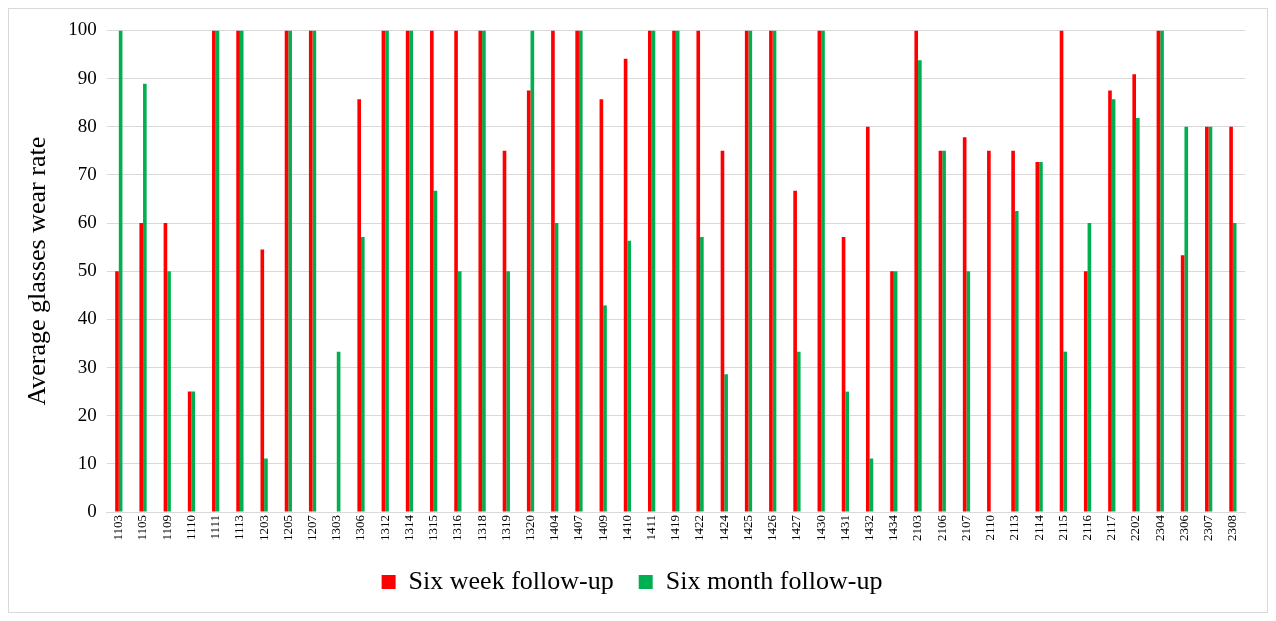 Image resolution: width=1276 pixels, height=621 pixels. I want to click on x-tick-label: 1427, so click(796, 527).